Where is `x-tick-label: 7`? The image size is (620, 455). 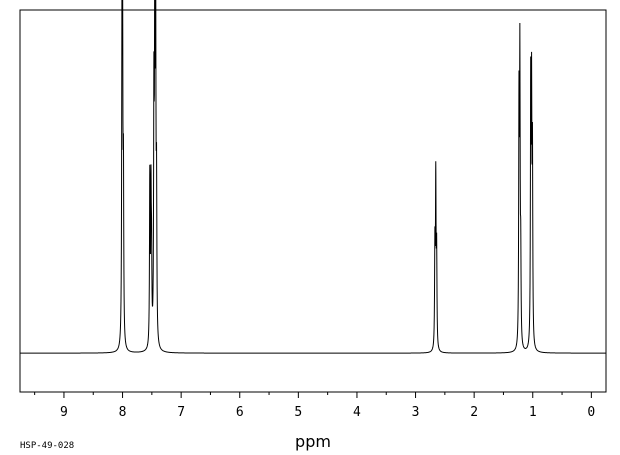 x-tick-label: 7 is located at coordinates (181, 412).